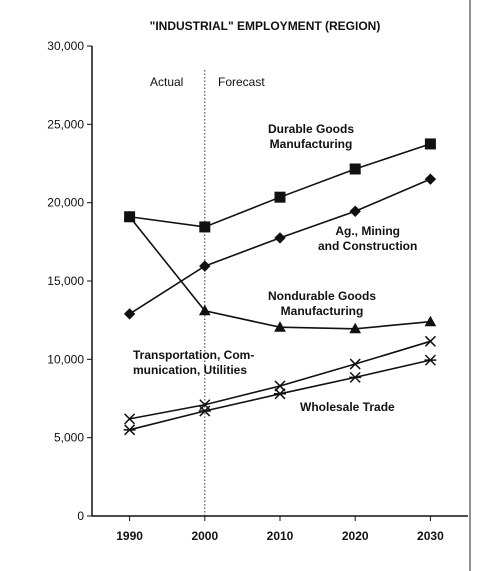 The width and height of the screenshot is (483, 571). I want to click on x-tick-label: 2030, so click(430, 536).